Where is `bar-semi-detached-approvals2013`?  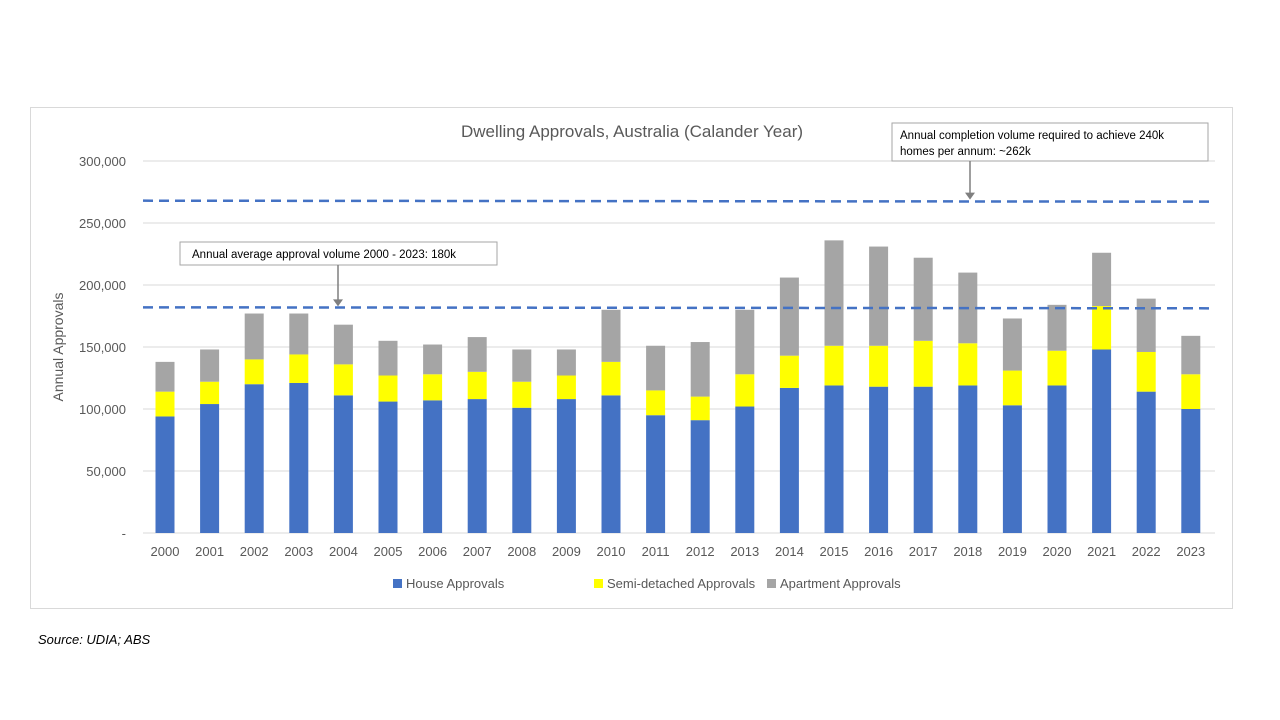 bar-semi-detached-approvals2013 is located at coordinates (745, 390).